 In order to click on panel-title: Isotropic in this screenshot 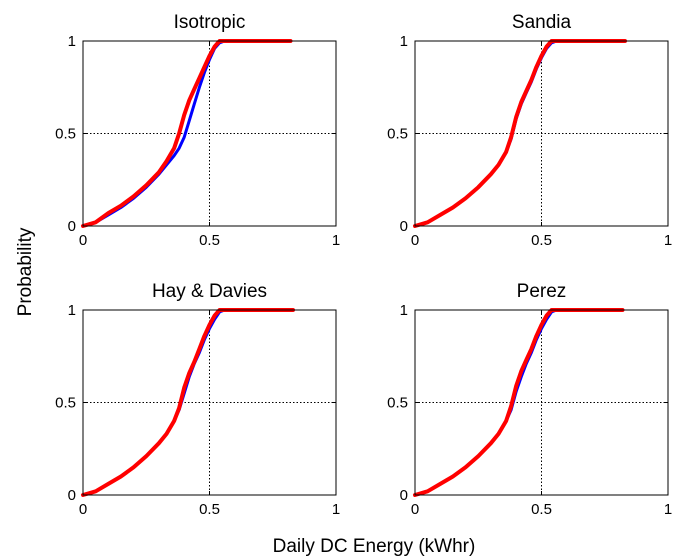, I will do `click(210, 22)`.